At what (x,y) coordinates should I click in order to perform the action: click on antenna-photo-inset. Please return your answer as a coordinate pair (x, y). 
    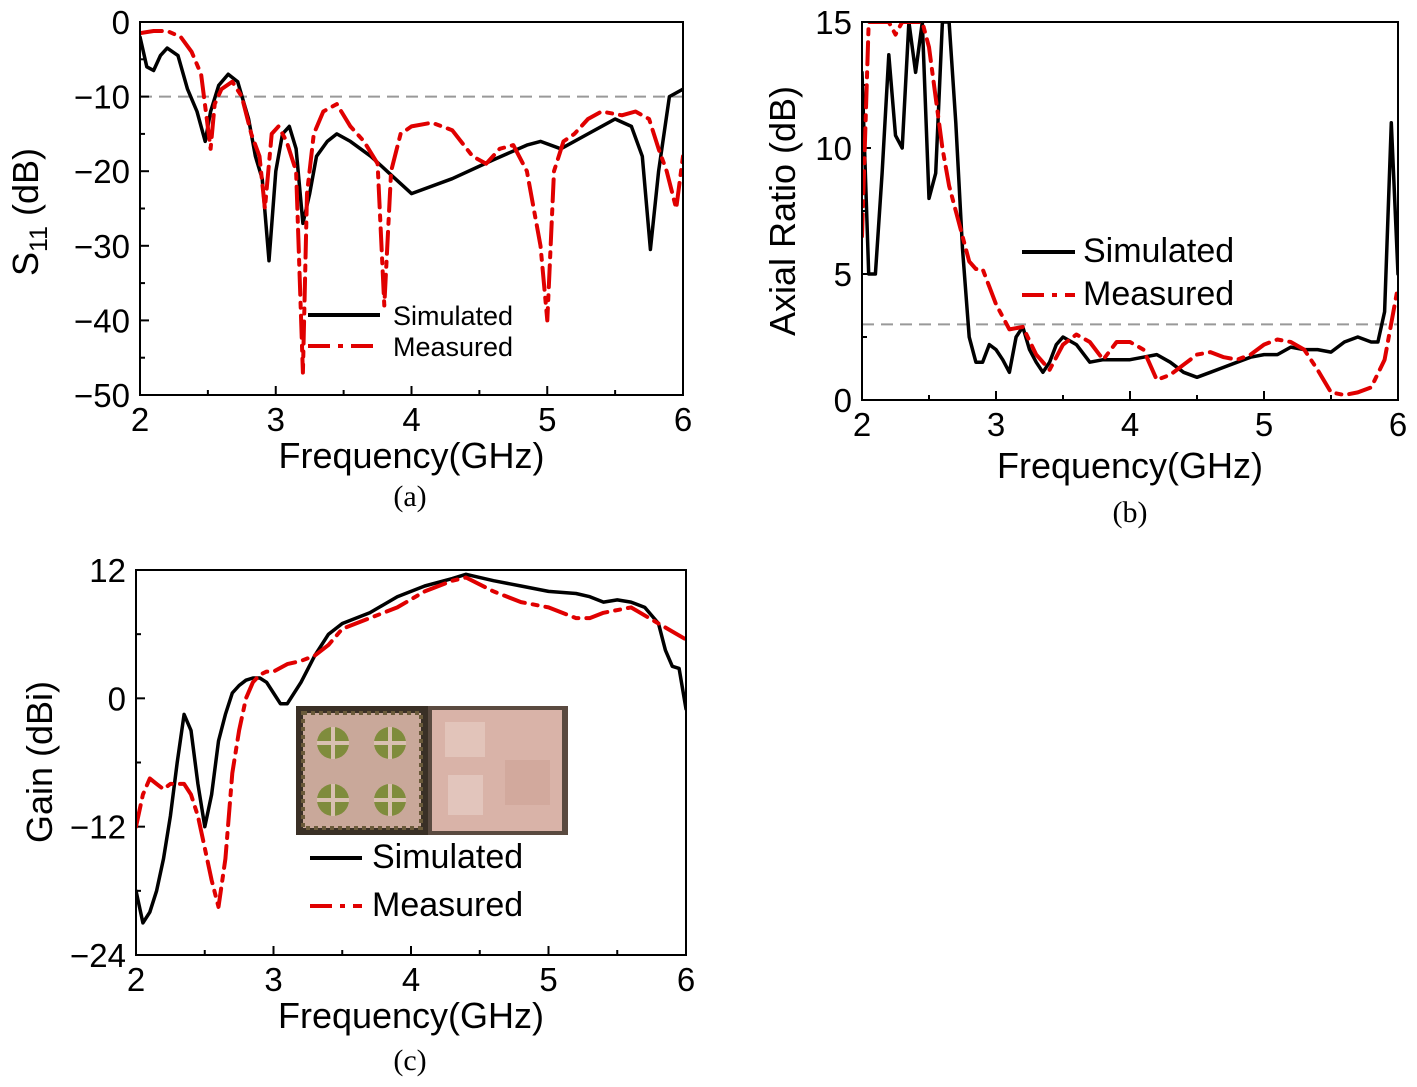
    Looking at the image, I should click on (432, 770).